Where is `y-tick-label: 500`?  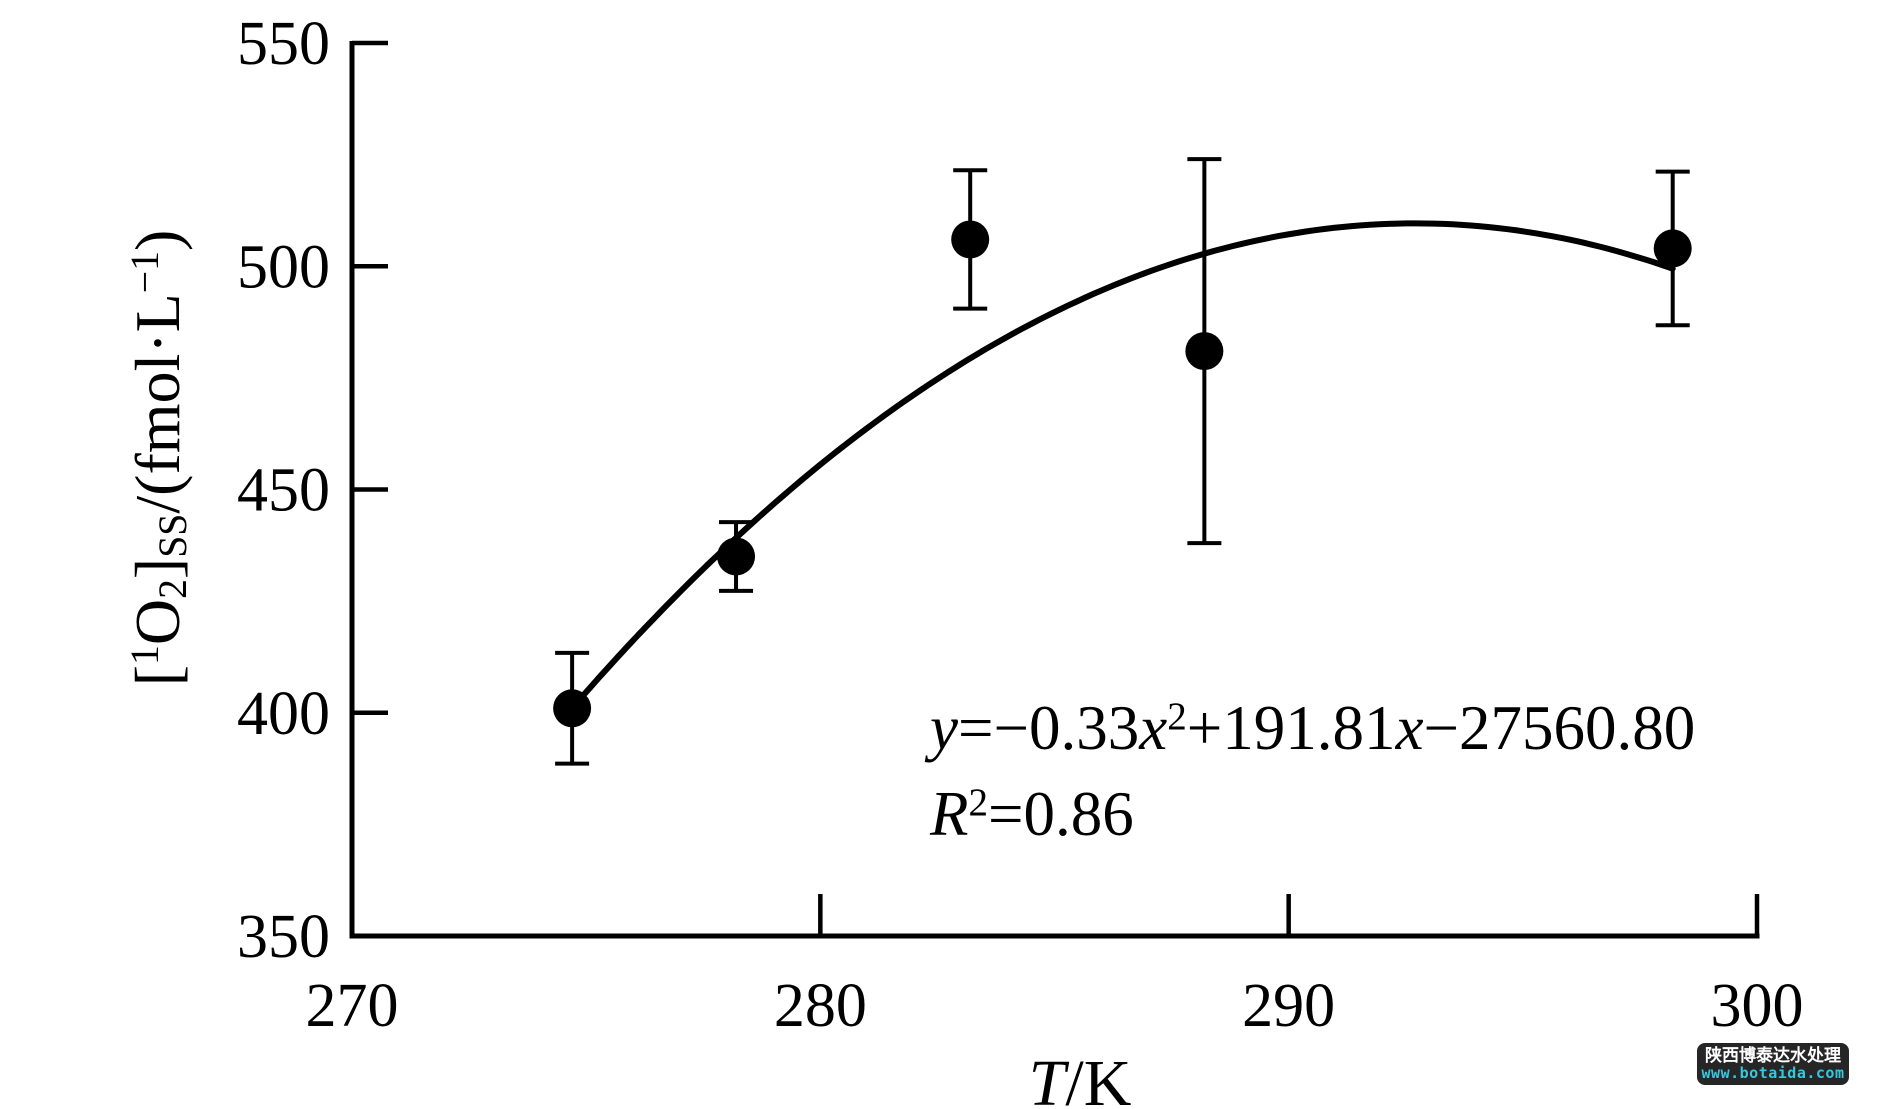 y-tick-label: 500 is located at coordinates (283, 267).